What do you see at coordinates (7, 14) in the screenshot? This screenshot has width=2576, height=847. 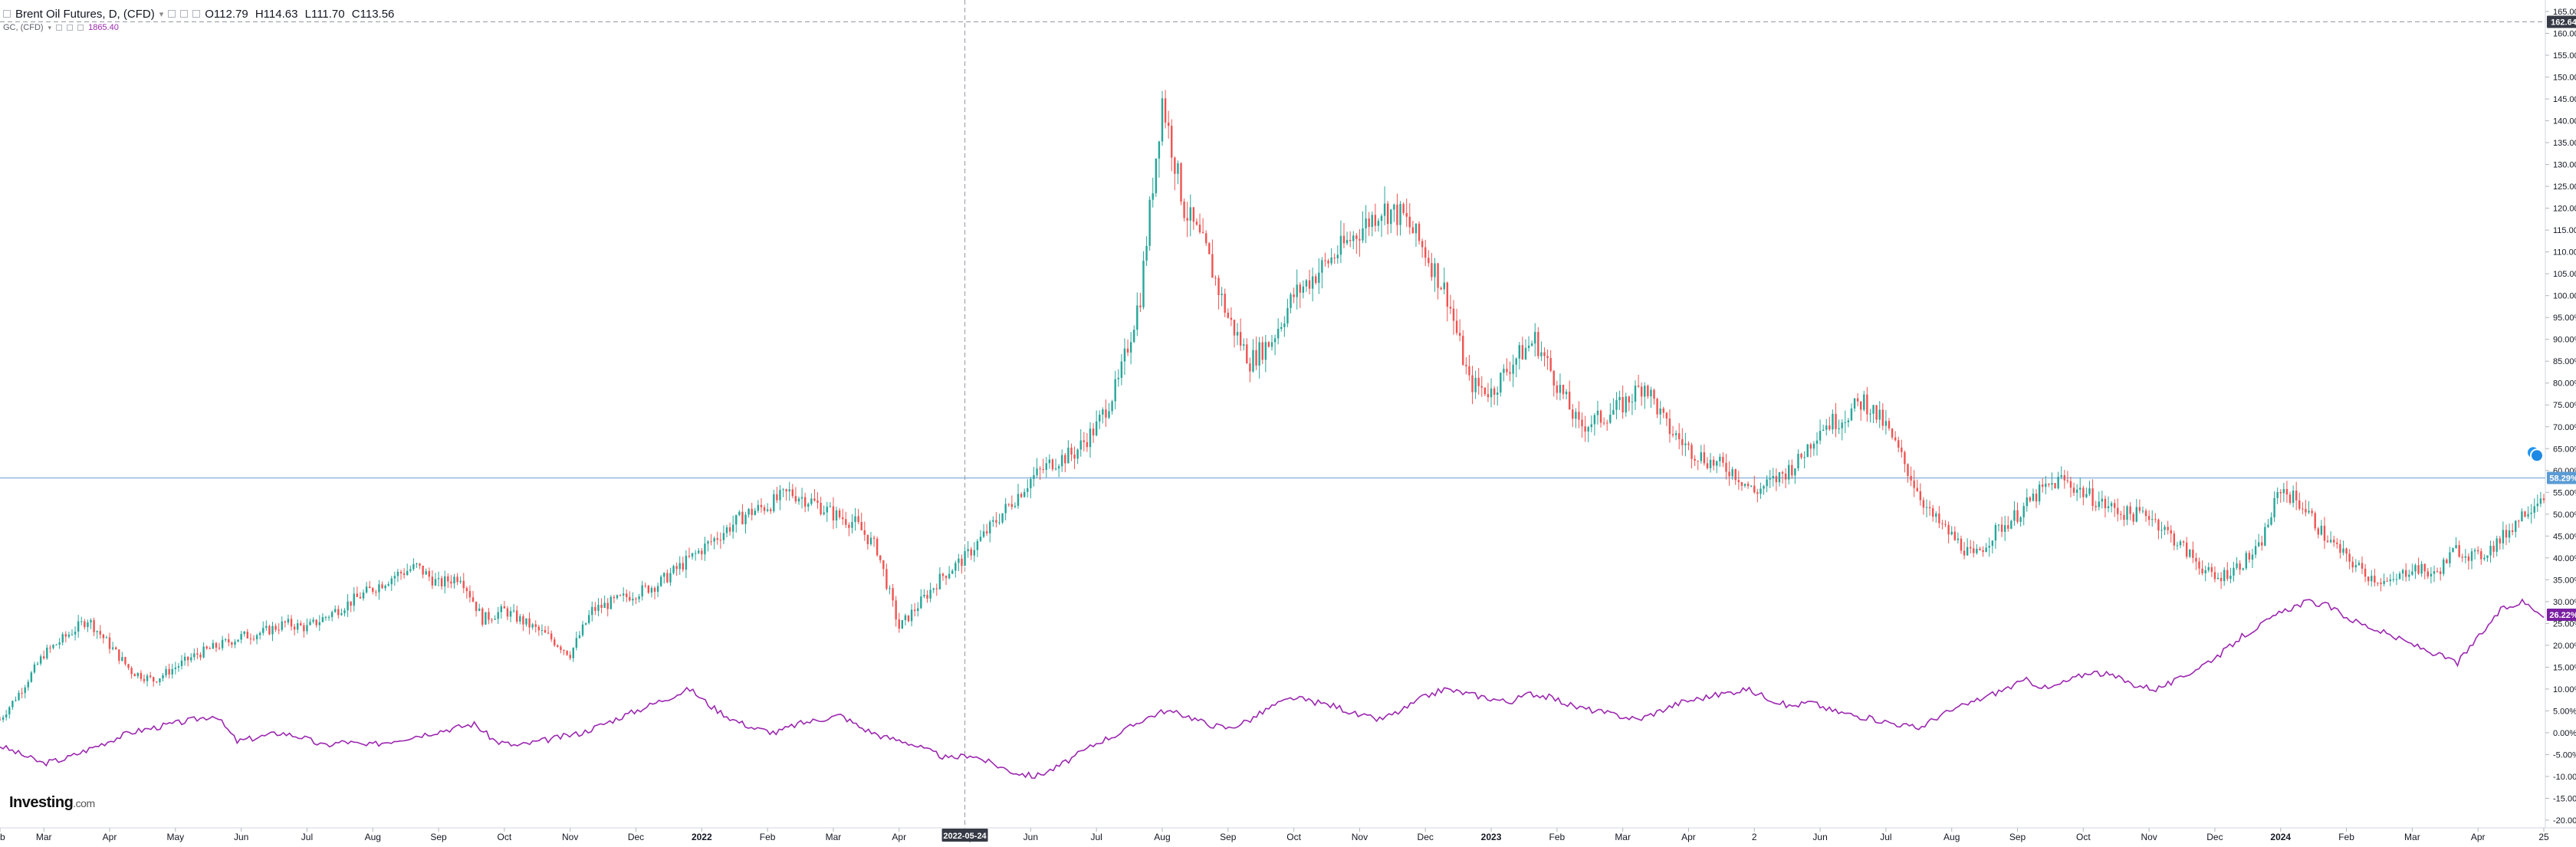 I see `collapse-icon` at bounding box center [7, 14].